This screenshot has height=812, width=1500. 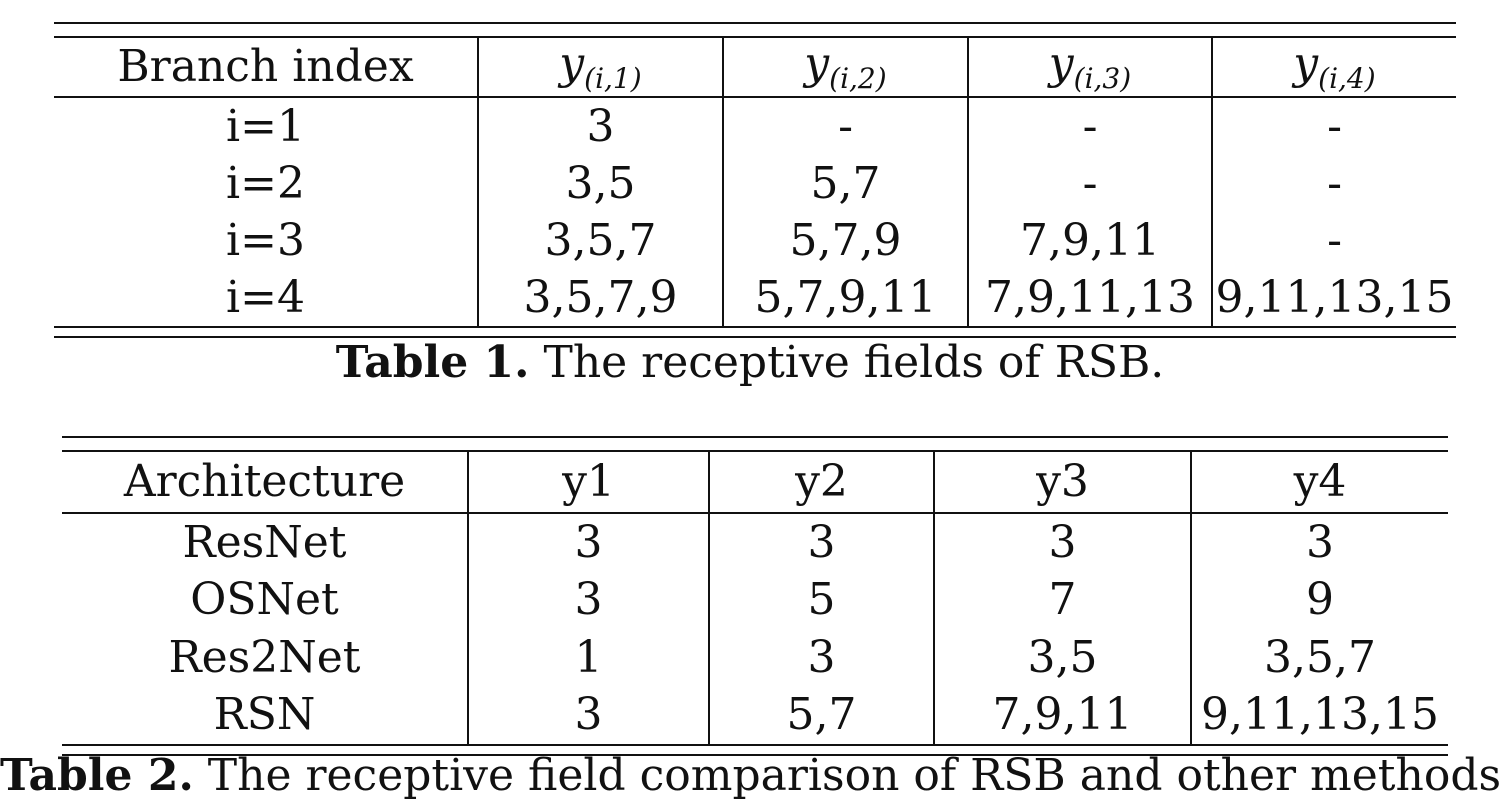 What do you see at coordinates (265, 183) in the screenshot?
I see `table-cell: i=2` at bounding box center [265, 183].